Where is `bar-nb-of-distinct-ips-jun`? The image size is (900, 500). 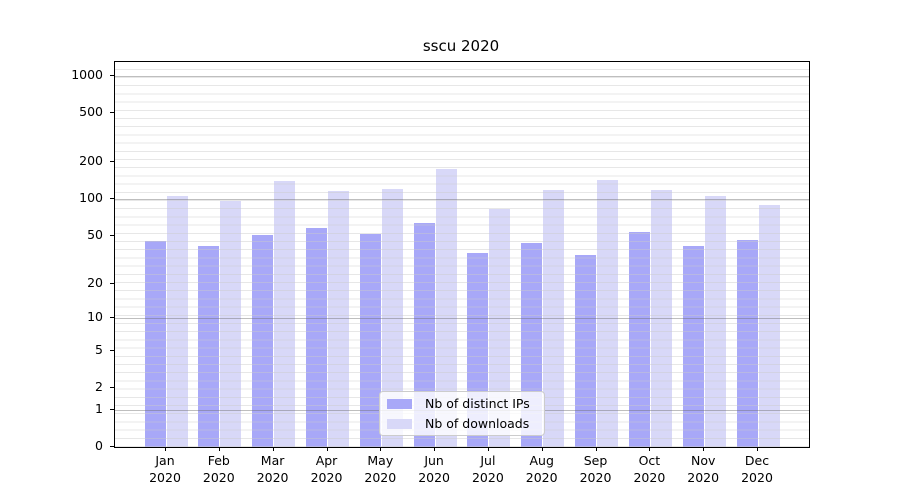
bar-nb-of-distinct-ips-jun is located at coordinates (424, 334).